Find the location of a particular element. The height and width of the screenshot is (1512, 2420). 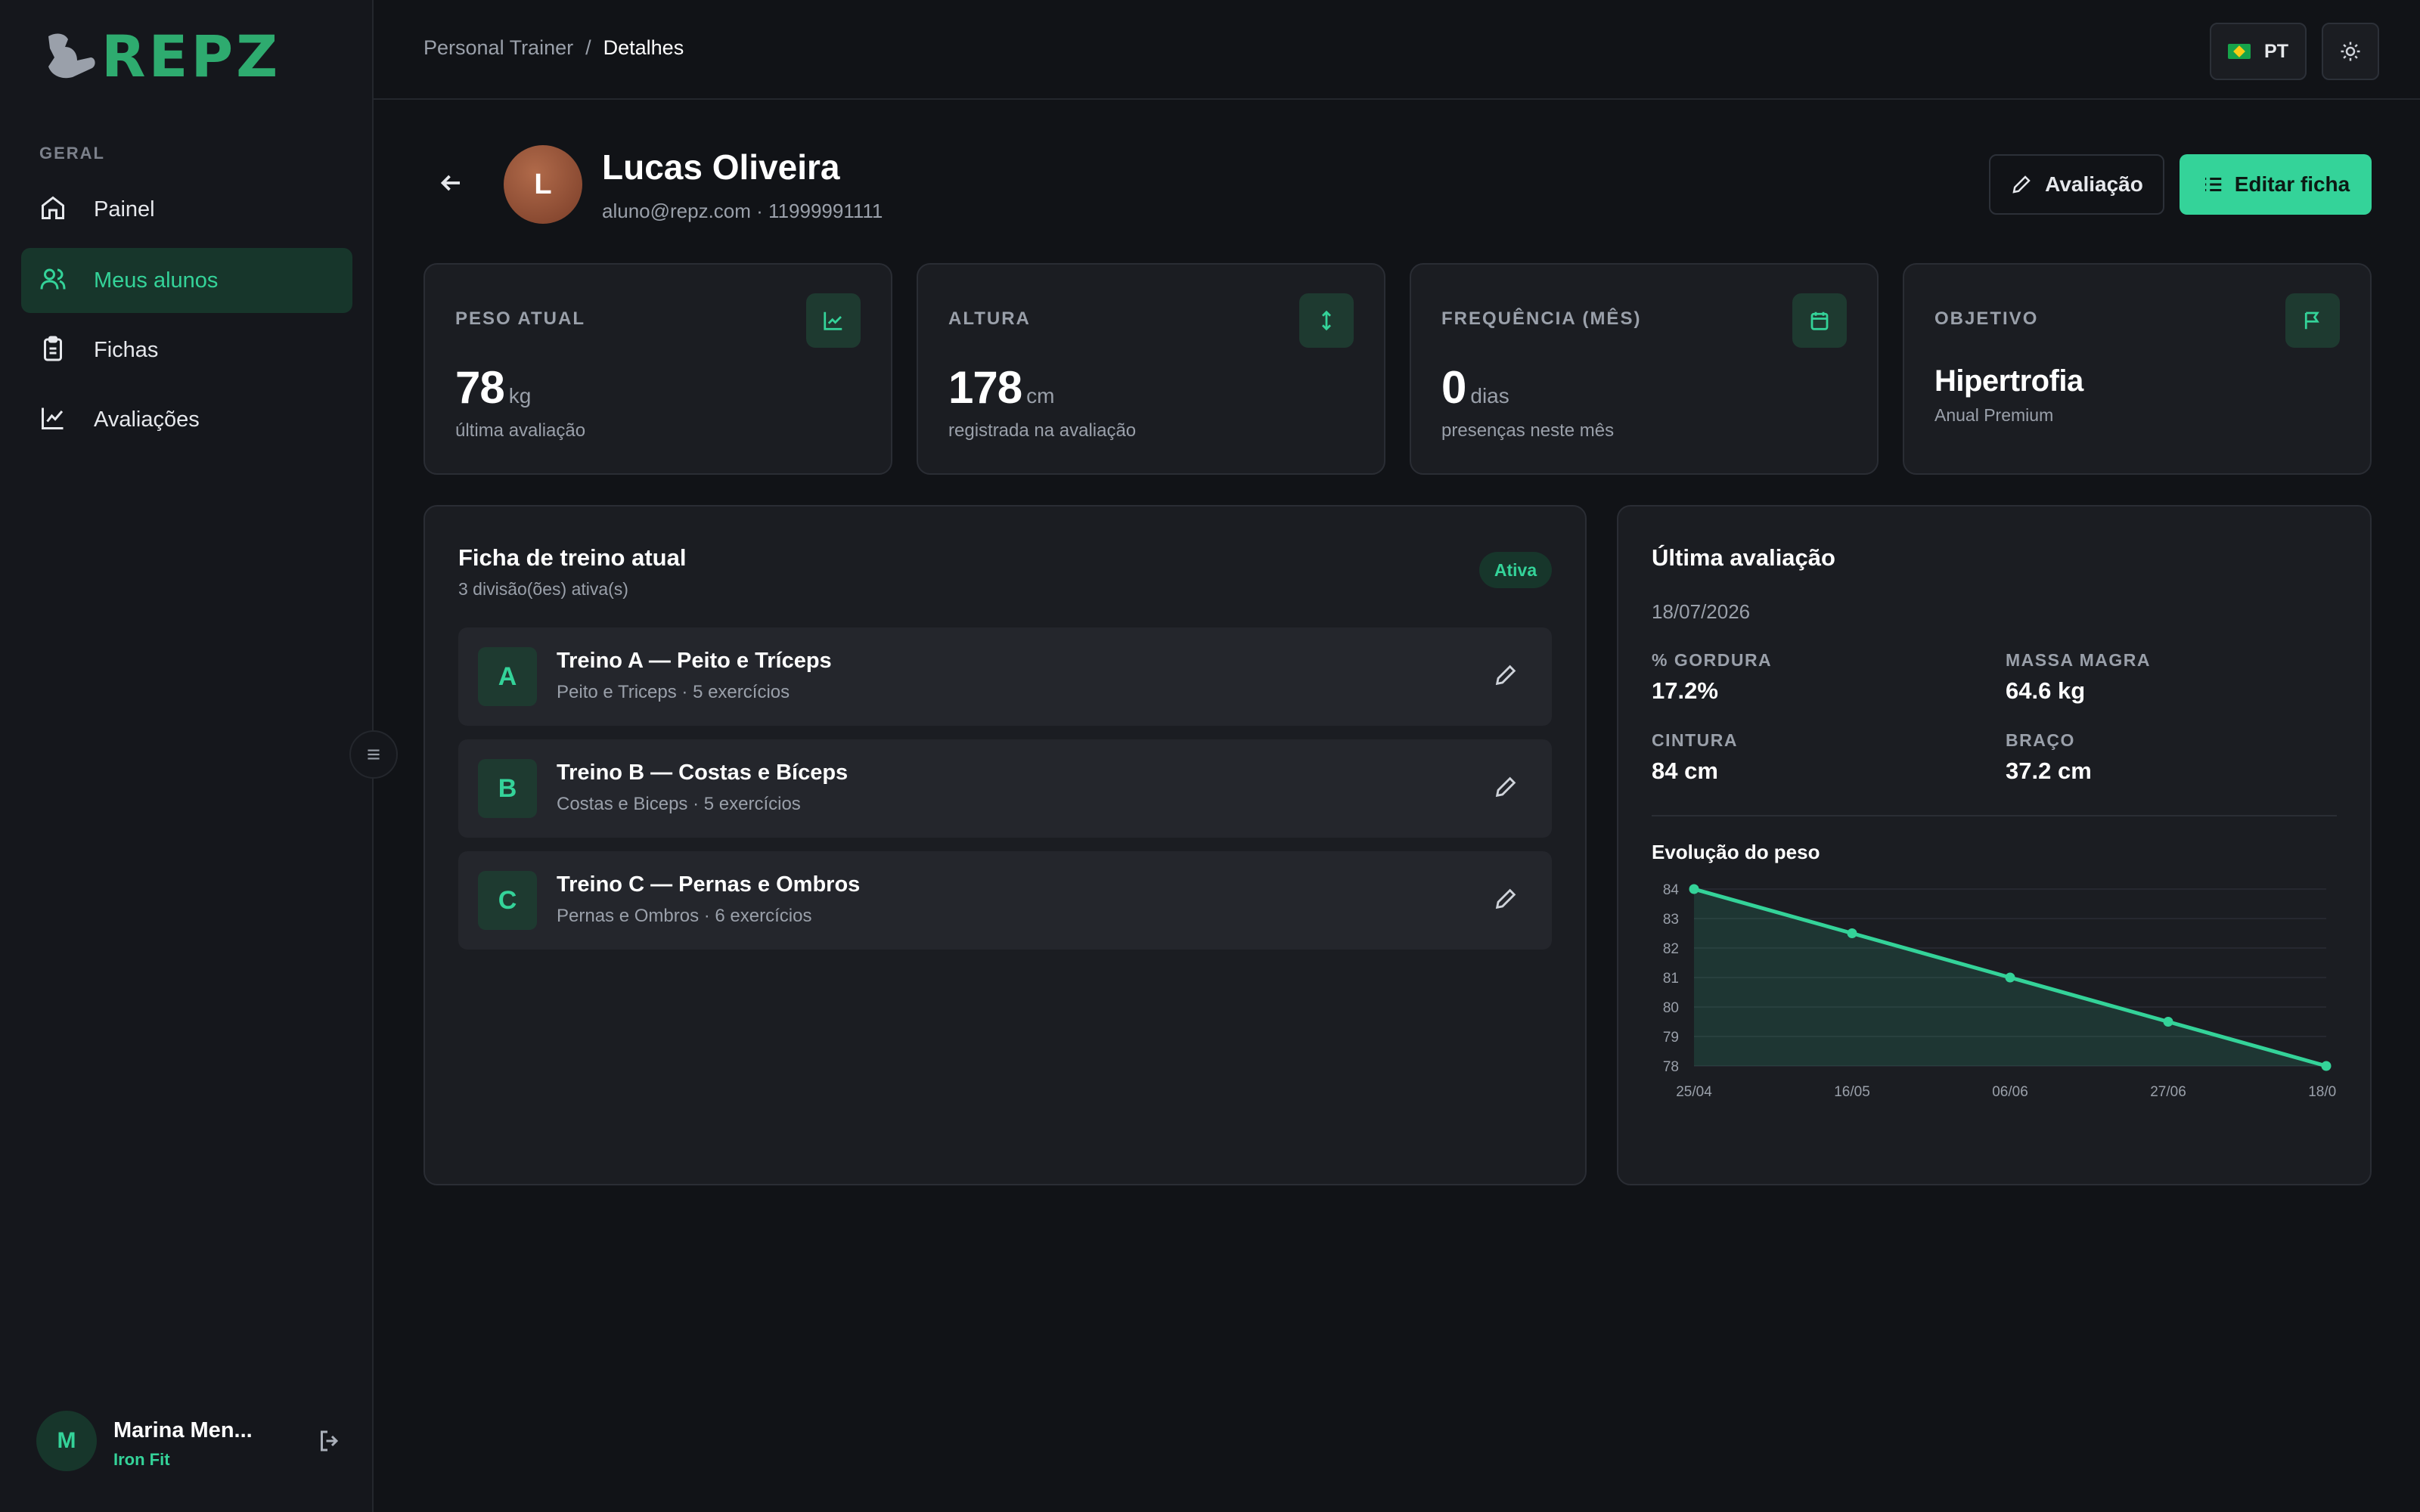

edit-sheet-button-label: Editar ficha is located at coordinates (2292, 184).